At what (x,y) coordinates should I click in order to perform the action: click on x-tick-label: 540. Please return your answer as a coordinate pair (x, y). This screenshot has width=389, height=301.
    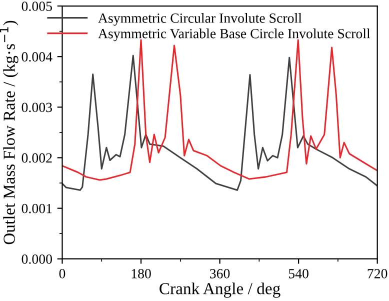
    Looking at the image, I should click on (298, 273).